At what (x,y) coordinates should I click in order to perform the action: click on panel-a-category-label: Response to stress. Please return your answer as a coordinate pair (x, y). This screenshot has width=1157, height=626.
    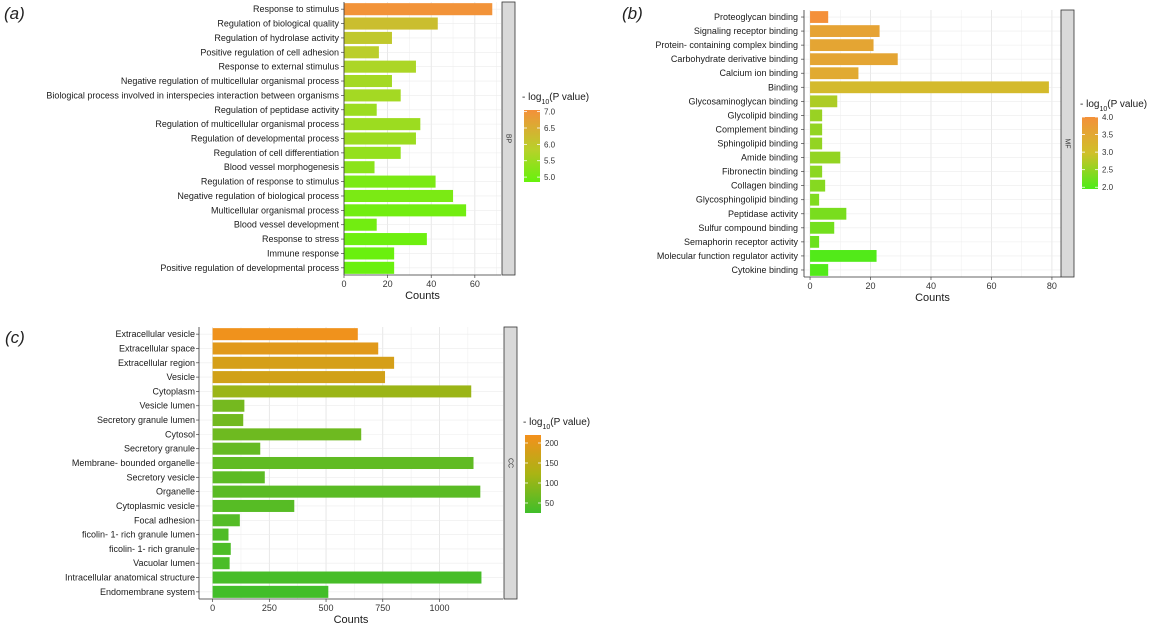
    Looking at the image, I should click on (301, 239).